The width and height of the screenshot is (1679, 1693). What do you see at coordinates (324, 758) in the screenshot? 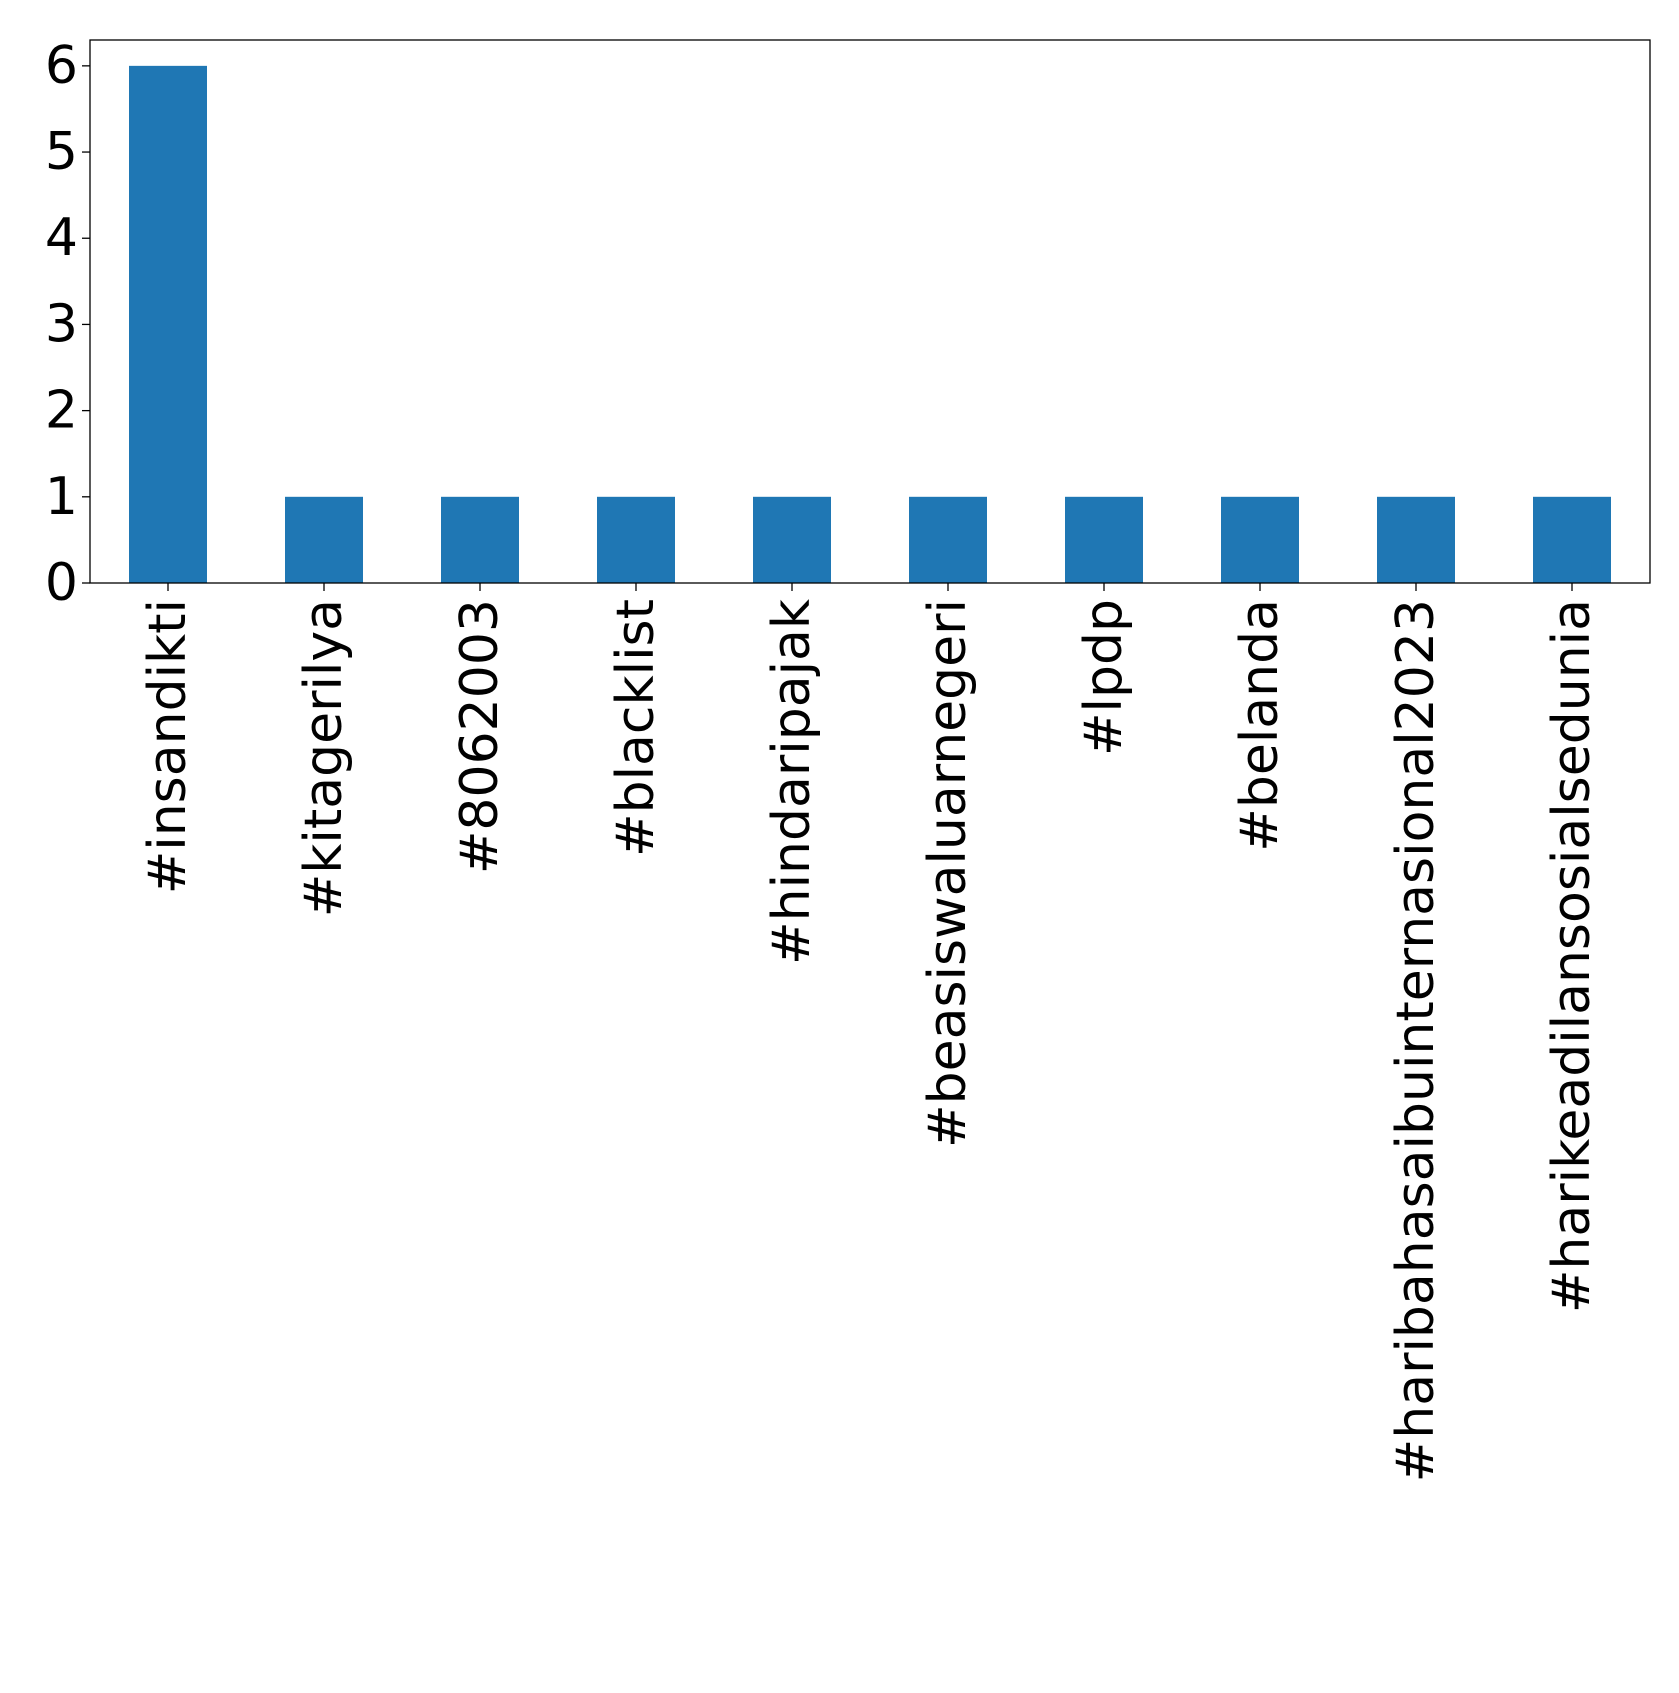
I see `x-tick-label: #kitagerilya` at bounding box center [324, 758].